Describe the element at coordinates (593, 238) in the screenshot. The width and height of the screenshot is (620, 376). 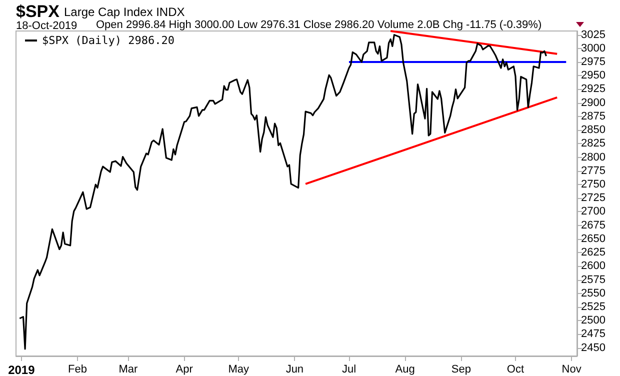
I see `y-tick-label: 2650` at that location.